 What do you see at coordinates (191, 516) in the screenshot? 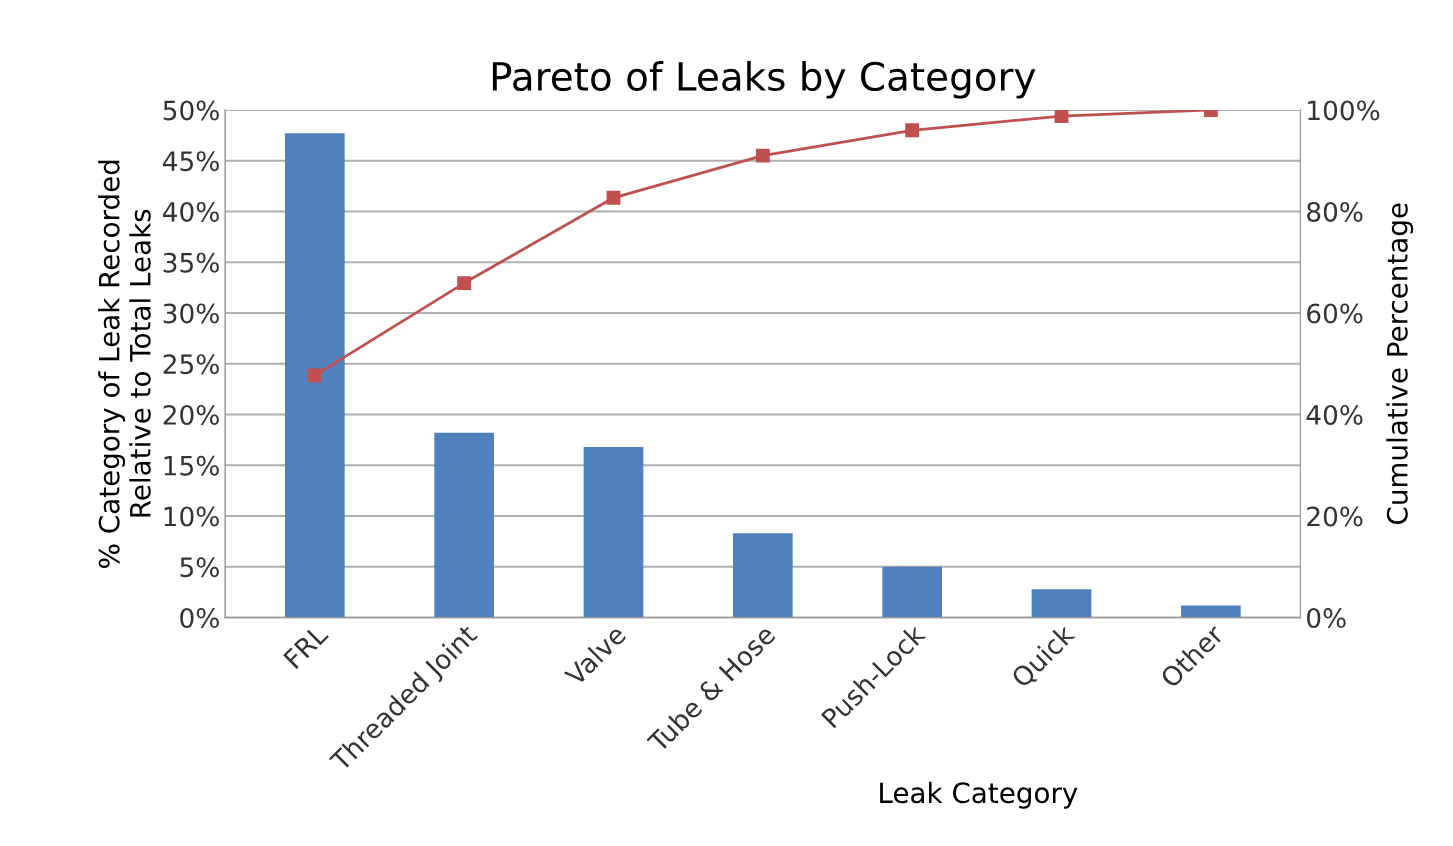
I see `y-tick-label: 10%` at bounding box center [191, 516].